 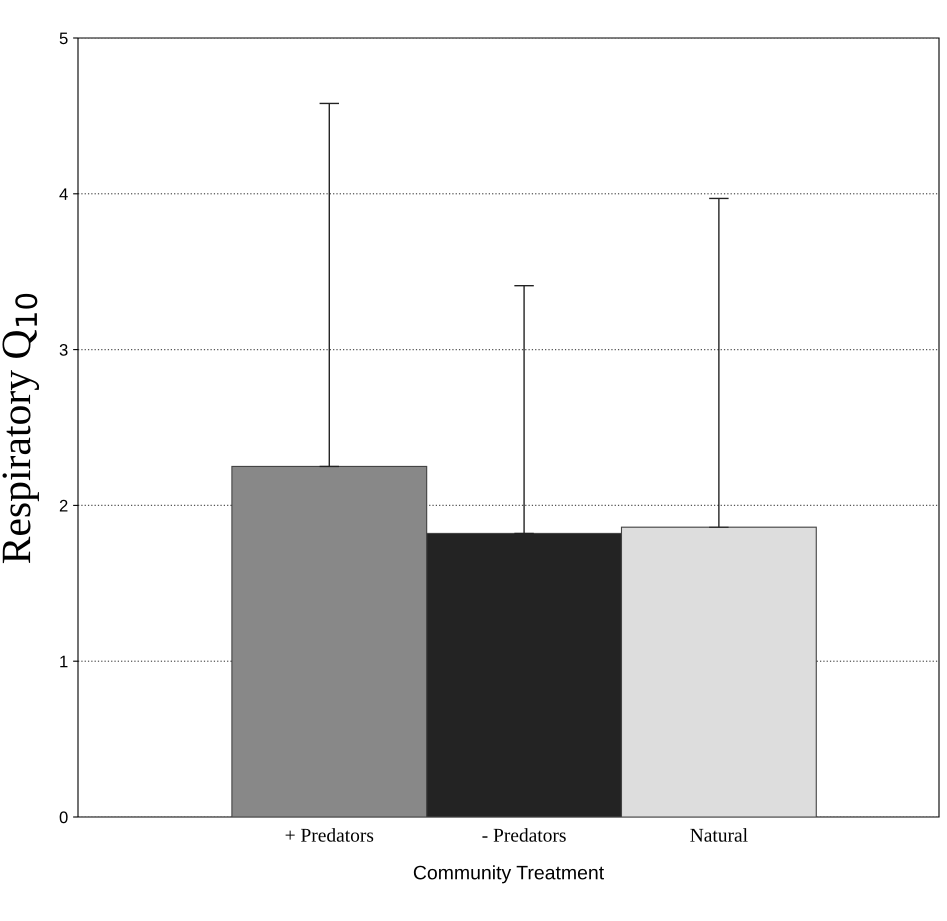 What do you see at coordinates (21, 429) in the screenshot?
I see `y-axis-title: Respiratory Q$_{10}$` at bounding box center [21, 429].